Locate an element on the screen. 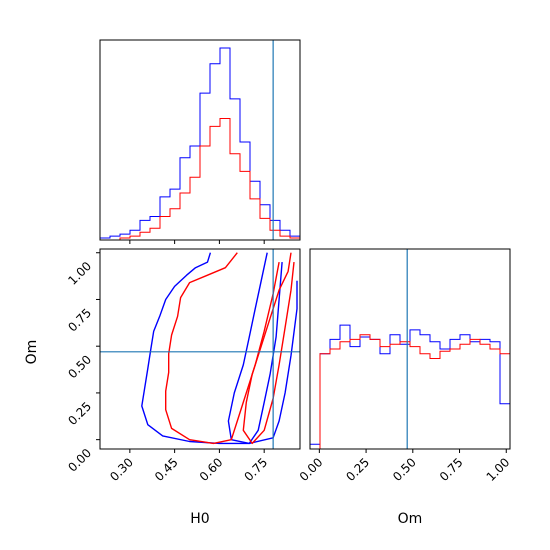 The height and width of the screenshot is (550, 550). om-histogram-red is located at coordinates (410, 391).